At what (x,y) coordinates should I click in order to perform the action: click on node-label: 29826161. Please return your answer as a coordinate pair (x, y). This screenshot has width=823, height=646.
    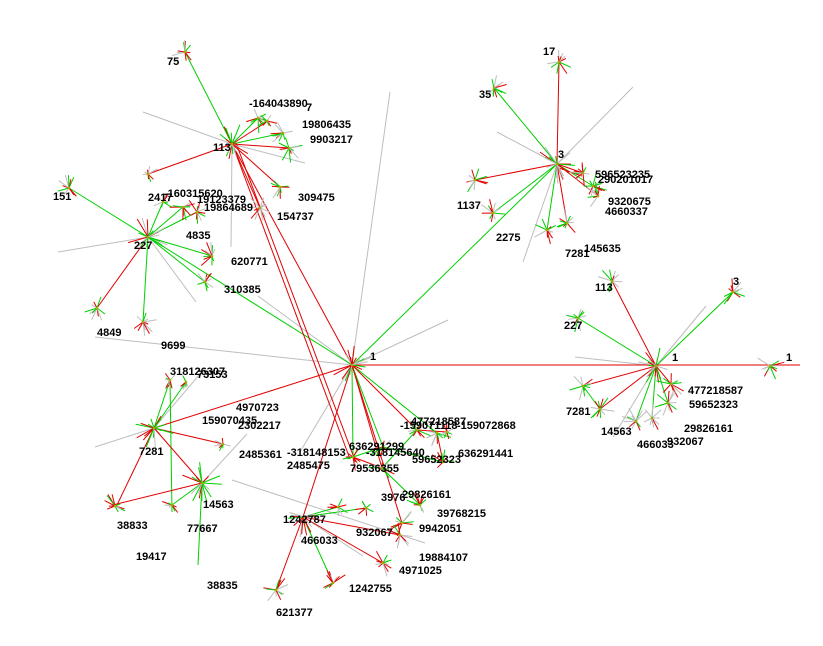
    Looking at the image, I should click on (708, 429).